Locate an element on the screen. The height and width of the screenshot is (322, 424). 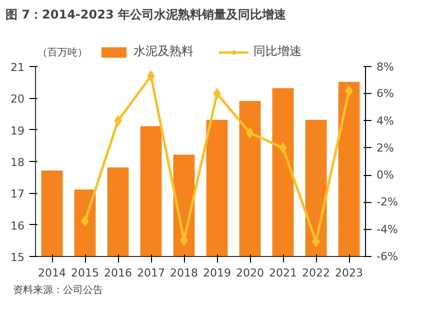
x-tick-label: 2019 is located at coordinates (217, 273).